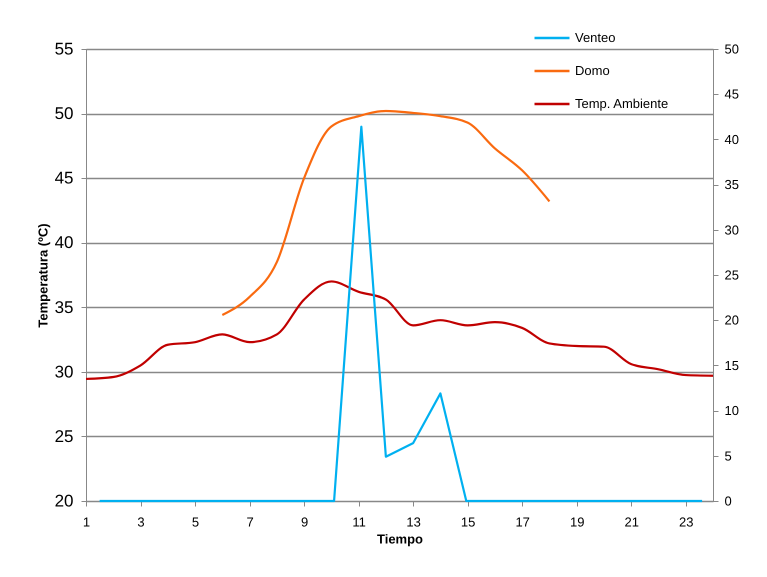  What do you see at coordinates (621, 103) in the screenshot?
I see `legend-label: Temp. Ambiente` at bounding box center [621, 103].